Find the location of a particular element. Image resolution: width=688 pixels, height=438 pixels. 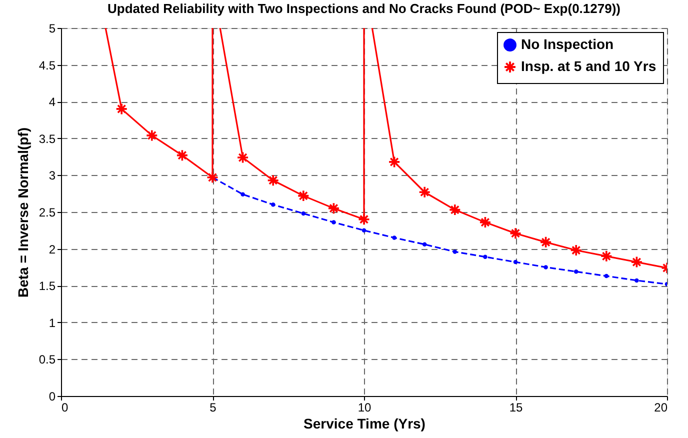

y-tick-label: 1 is located at coordinates (52, 323).